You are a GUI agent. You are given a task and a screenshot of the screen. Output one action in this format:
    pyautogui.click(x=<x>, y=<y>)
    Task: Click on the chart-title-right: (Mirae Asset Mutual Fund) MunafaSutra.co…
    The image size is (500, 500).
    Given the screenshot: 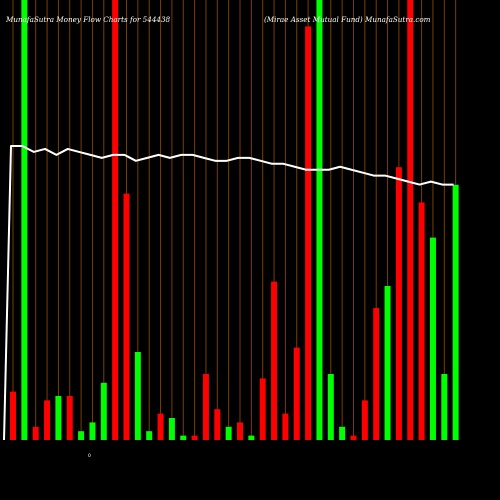 What is the action you would take?
    pyautogui.click(x=347, y=19)
    